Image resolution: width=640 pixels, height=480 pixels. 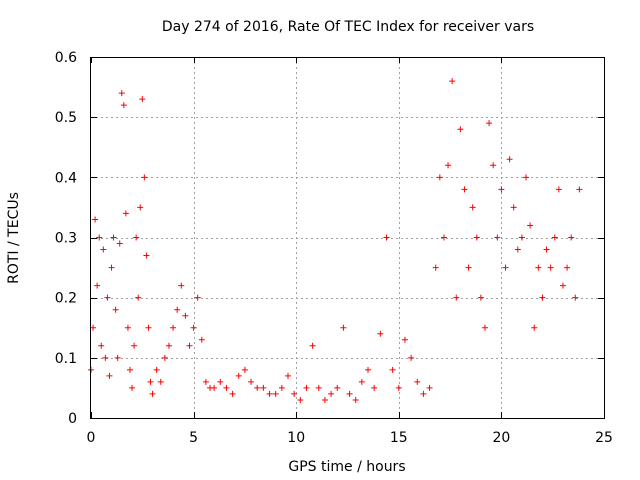 What do you see at coordinates (66, 359) in the screenshot?
I see `y-tick-label: 0.1` at bounding box center [66, 359].